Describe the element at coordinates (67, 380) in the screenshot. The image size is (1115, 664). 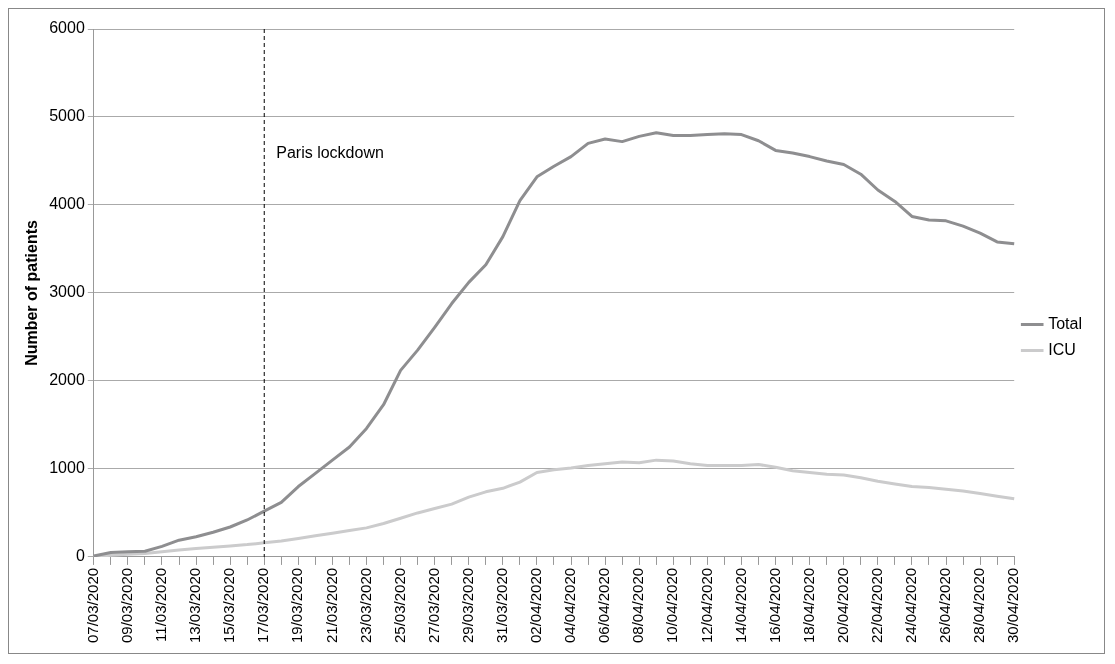
I see `y-tick-label: 2000` at that location.